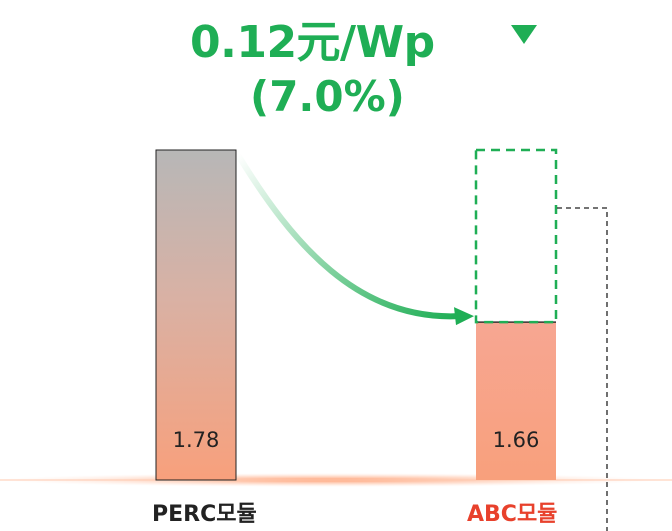 This screenshot has height=531, width=672. What do you see at coordinates (464, 316) in the screenshot?
I see `arrow-head-icon` at bounding box center [464, 316].